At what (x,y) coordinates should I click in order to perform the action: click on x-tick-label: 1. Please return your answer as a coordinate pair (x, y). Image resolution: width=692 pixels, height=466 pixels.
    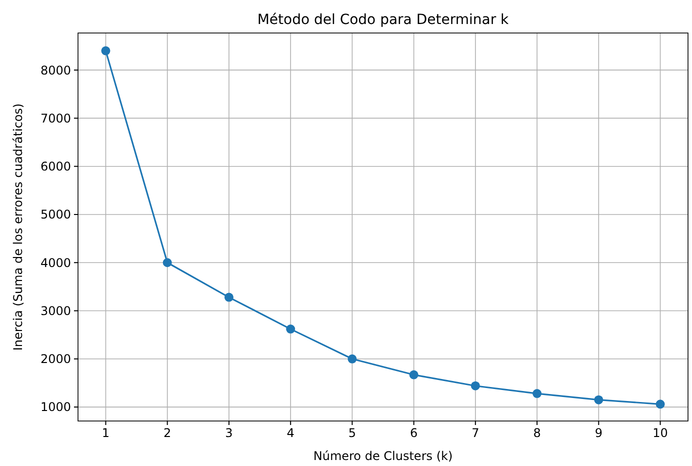
    Looking at the image, I should click on (106, 433).